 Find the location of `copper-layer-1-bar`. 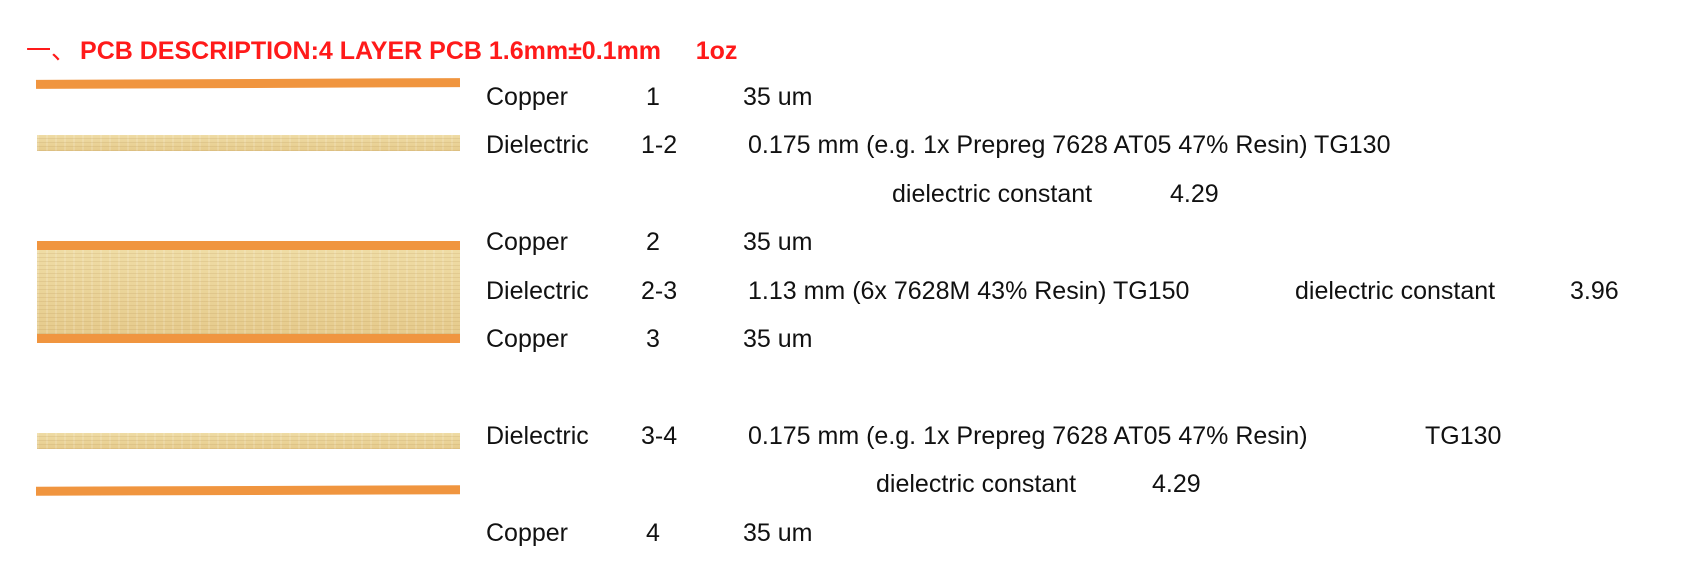

copper-layer-1-bar is located at coordinates (248, 83).